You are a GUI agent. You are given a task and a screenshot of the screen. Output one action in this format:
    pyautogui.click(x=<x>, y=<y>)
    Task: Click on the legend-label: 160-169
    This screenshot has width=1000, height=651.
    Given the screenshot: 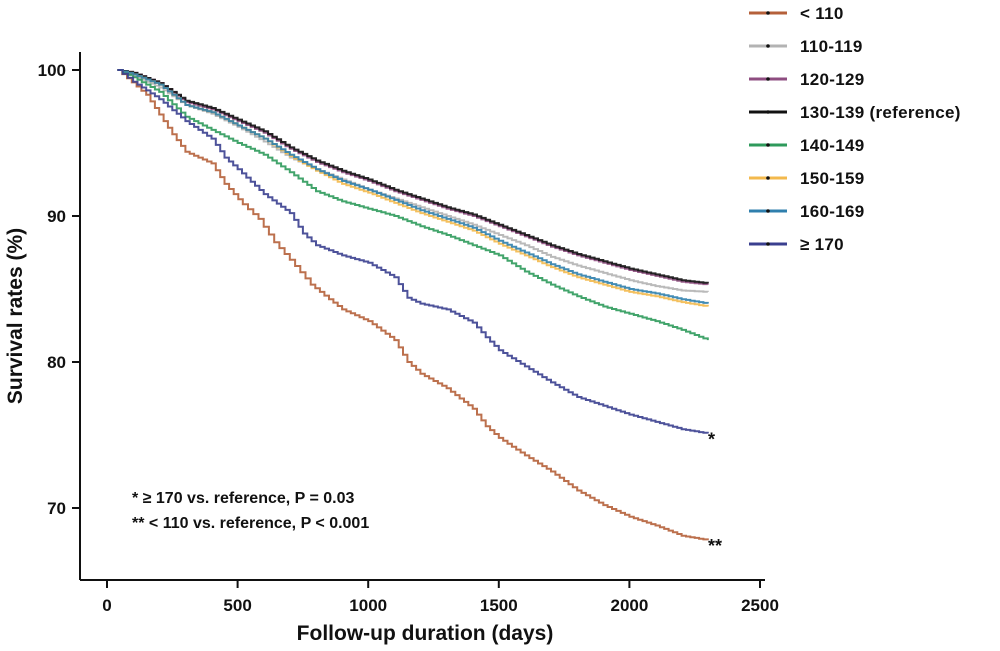 What is the action you would take?
    pyautogui.click(x=832, y=211)
    